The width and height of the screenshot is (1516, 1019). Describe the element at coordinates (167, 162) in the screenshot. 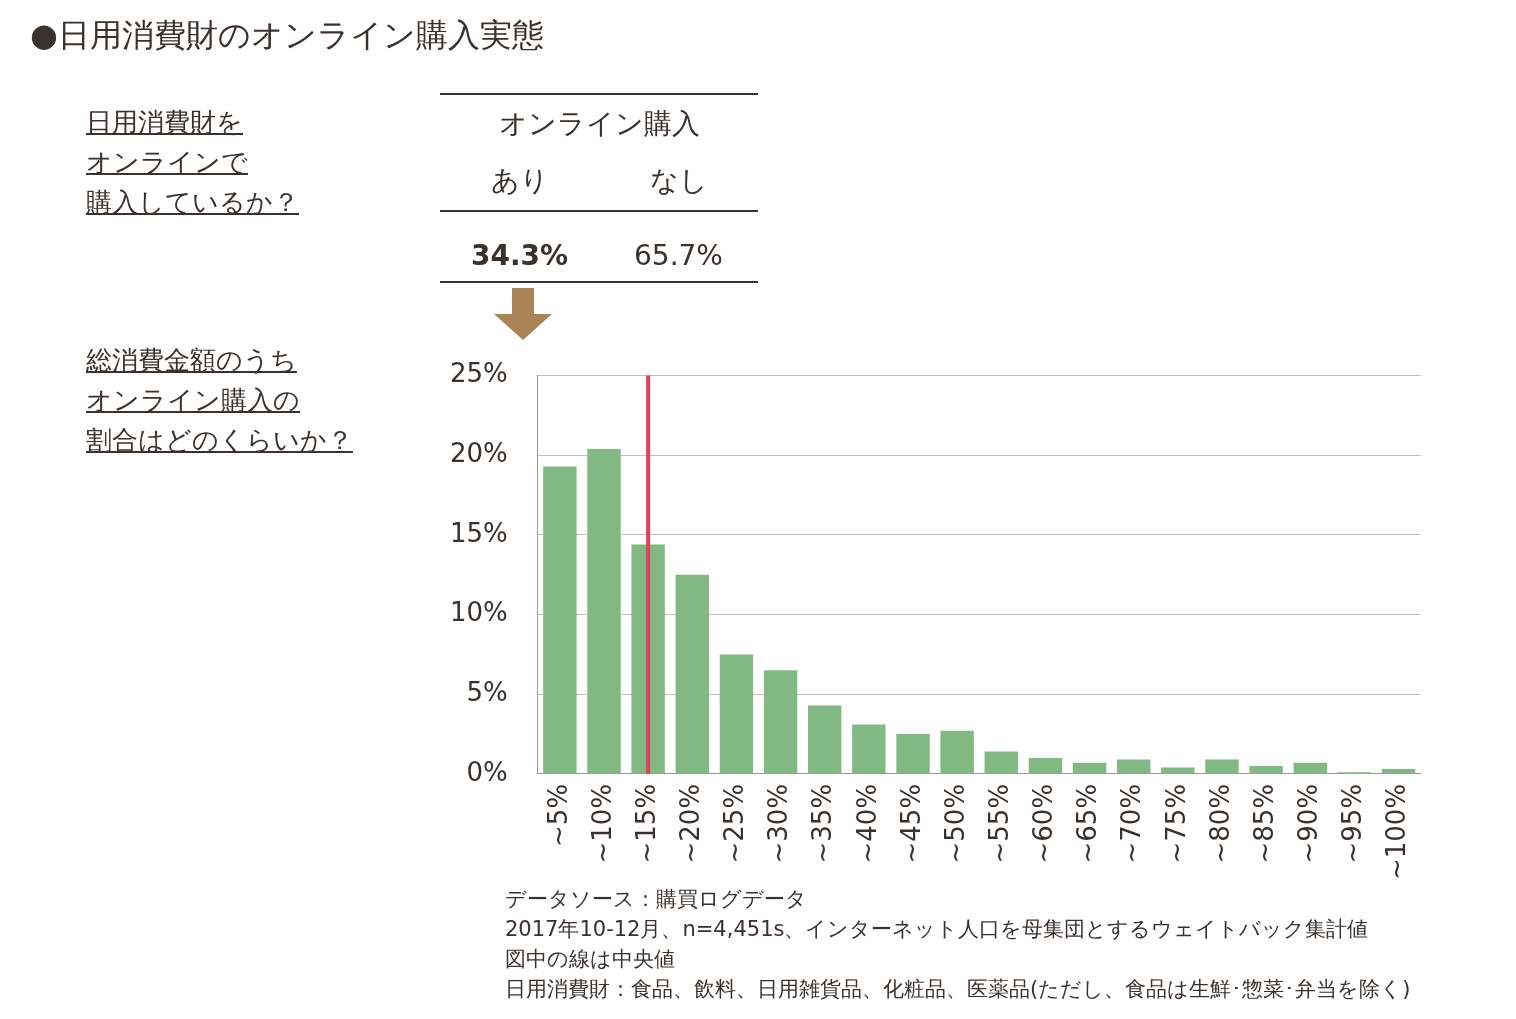

I see `text: オンラインで` at that location.